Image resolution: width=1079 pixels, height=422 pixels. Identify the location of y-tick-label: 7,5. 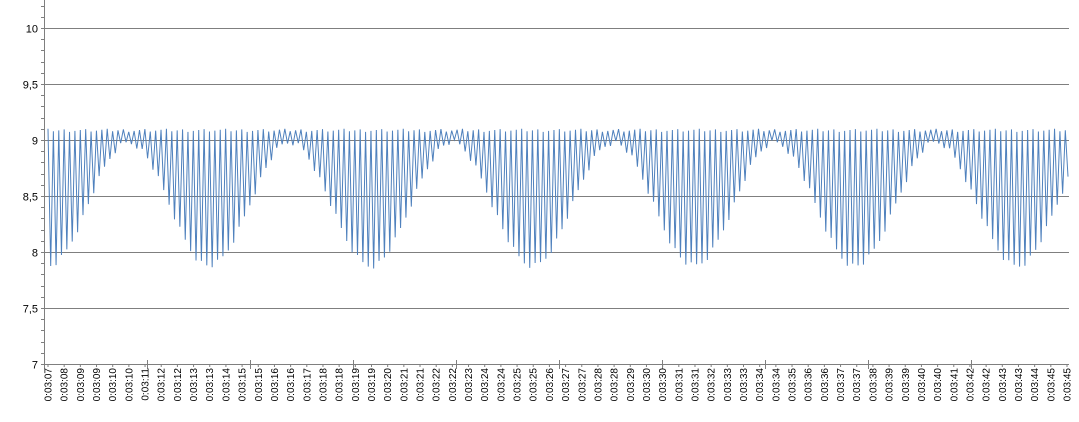
(30, 310).